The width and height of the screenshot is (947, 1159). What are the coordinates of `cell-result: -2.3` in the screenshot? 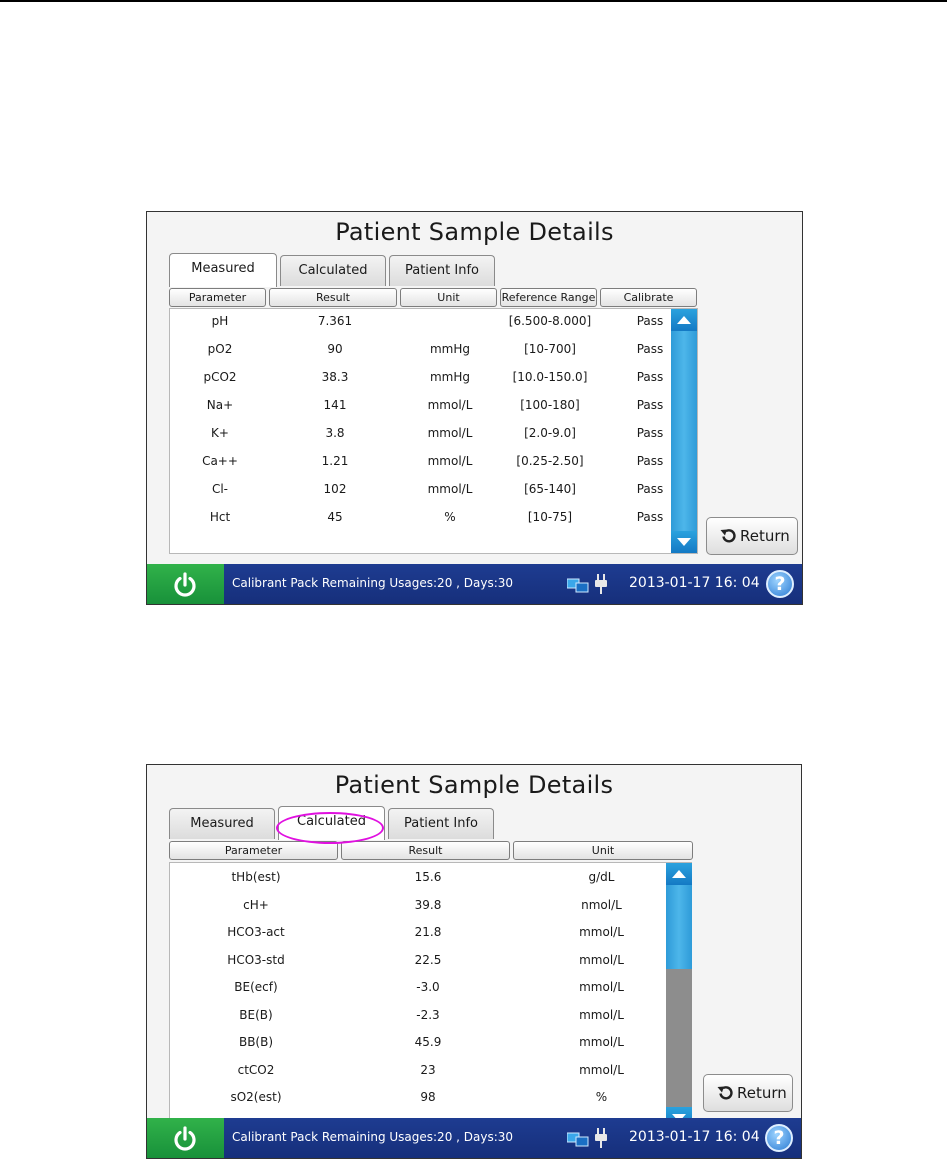 It's located at (428, 1014).